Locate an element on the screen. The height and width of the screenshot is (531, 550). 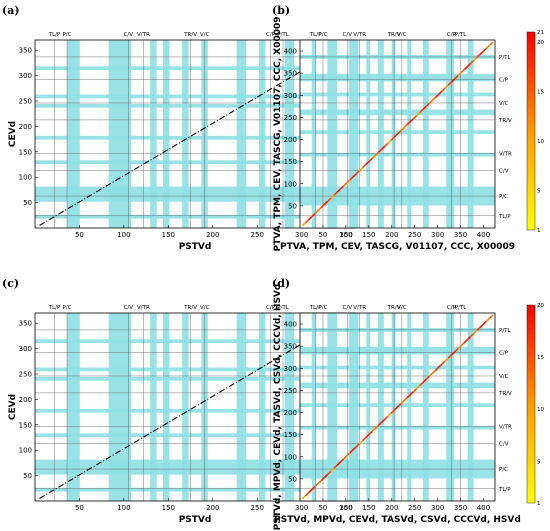
colorbar-tick-label: 1 is located at coordinates (539, 504).